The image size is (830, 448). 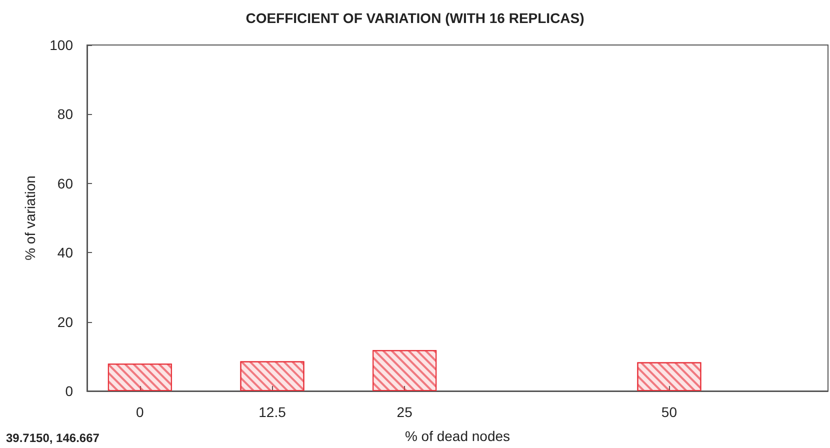 What do you see at coordinates (30, 218) in the screenshot?
I see `y-axis-title: % of variation` at bounding box center [30, 218].